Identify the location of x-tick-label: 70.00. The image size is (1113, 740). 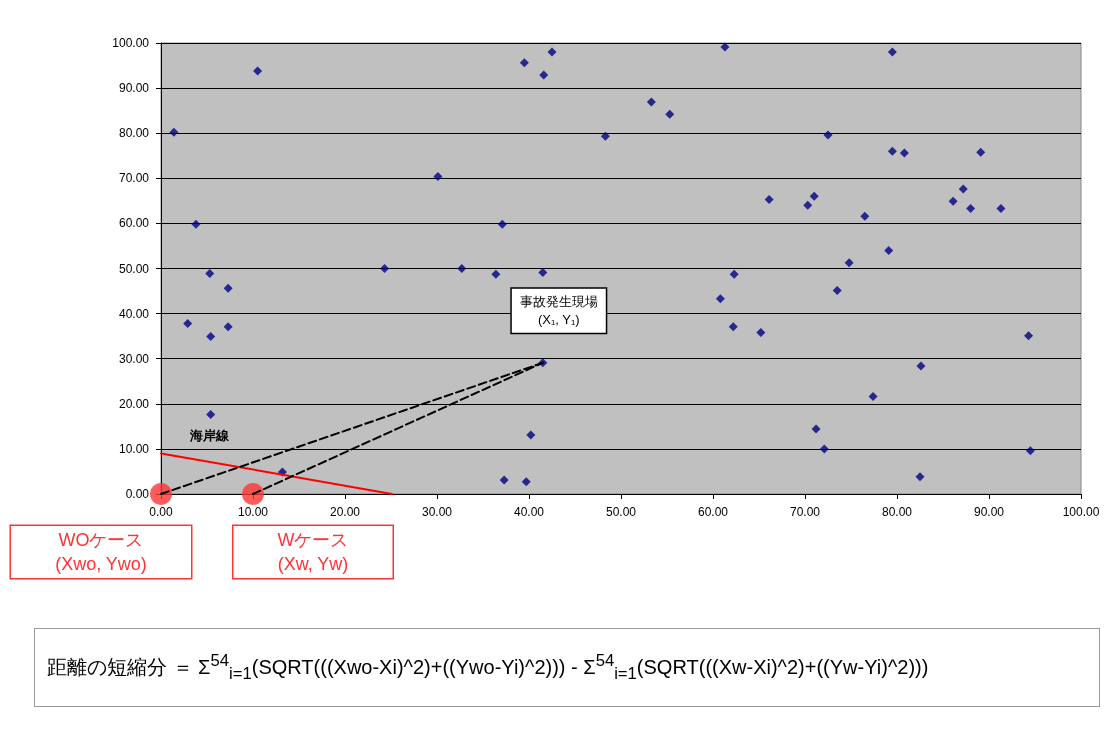
(805, 512).